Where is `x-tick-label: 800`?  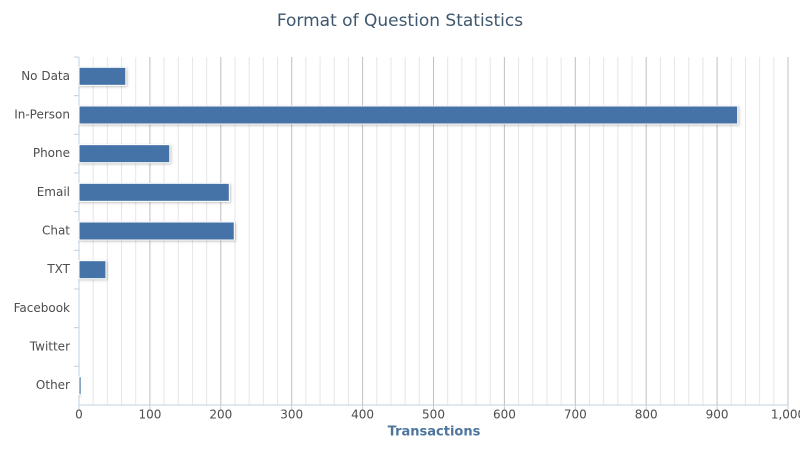 x-tick-label: 800 is located at coordinates (646, 415).